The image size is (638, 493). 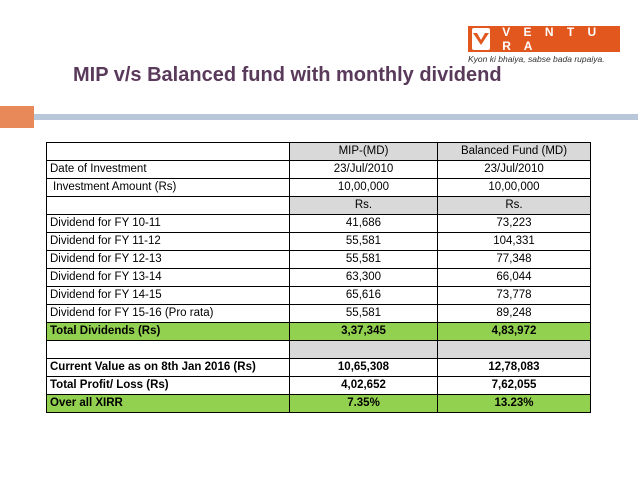 What do you see at coordinates (168, 241) in the screenshot?
I see `row-label: Dividend for FY 11-12` at bounding box center [168, 241].